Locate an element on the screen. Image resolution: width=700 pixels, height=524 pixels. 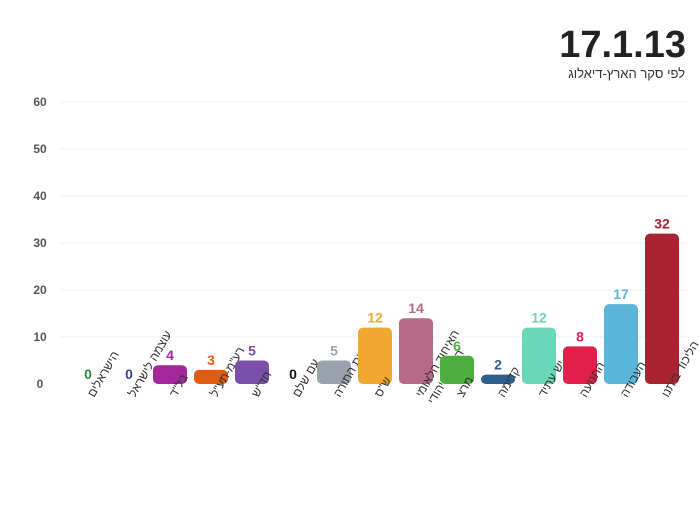
data-label: 6 is located at coordinates (457, 346).